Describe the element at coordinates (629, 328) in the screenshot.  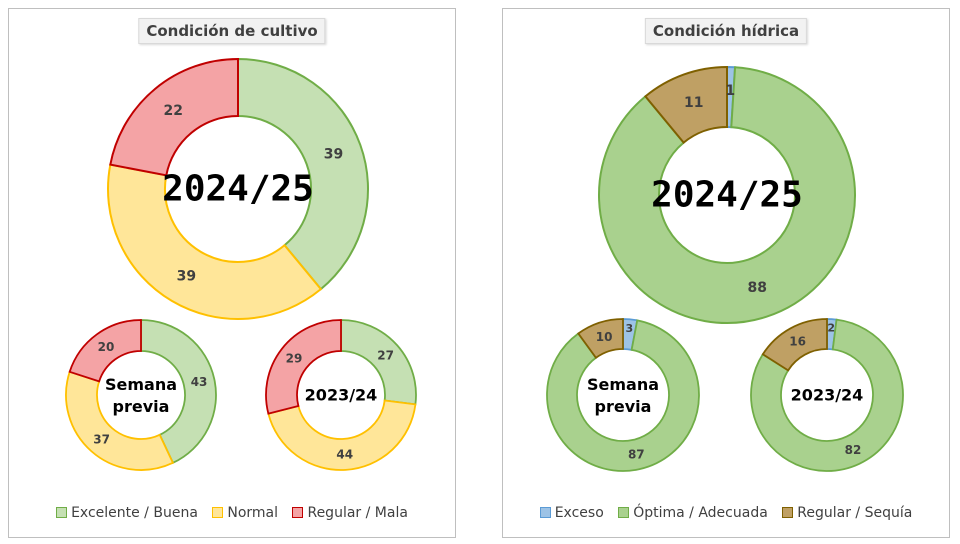
I see `water-previous-week-value-exceso: 3` at that location.